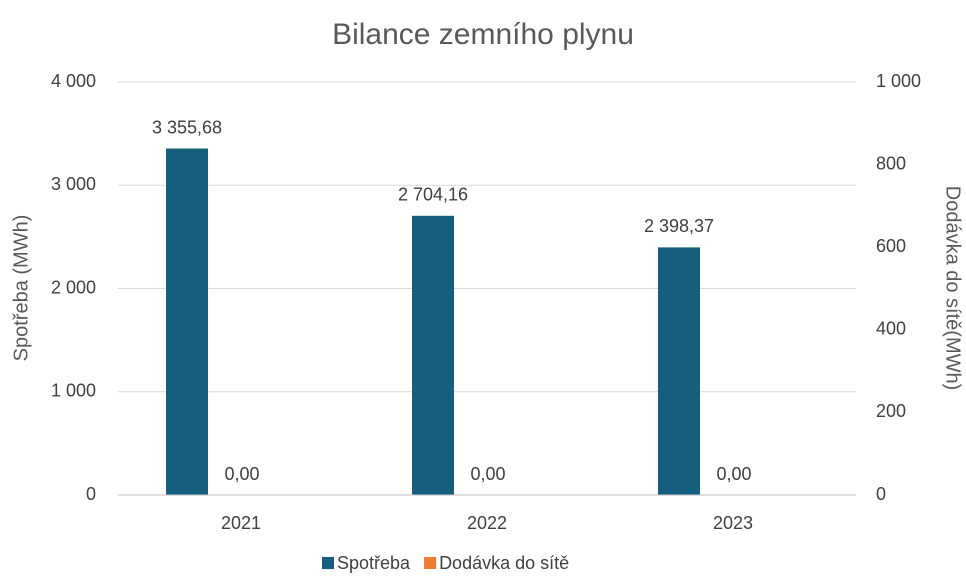 This screenshot has width=966, height=579. What do you see at coordinates (187, 127) in the screenshot?
I see `data-label: 3 355,68` at bounding box center [187, 127].